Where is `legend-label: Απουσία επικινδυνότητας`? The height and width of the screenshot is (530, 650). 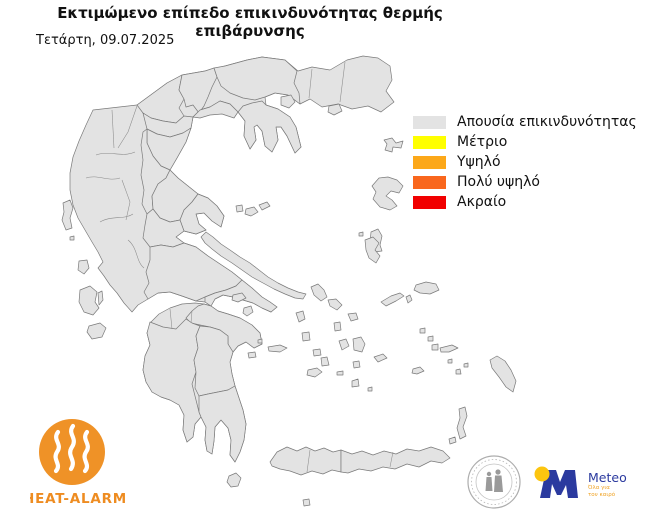
legend-label: Απουσία επικινδυνότητας is located at coordinates (547, 122).